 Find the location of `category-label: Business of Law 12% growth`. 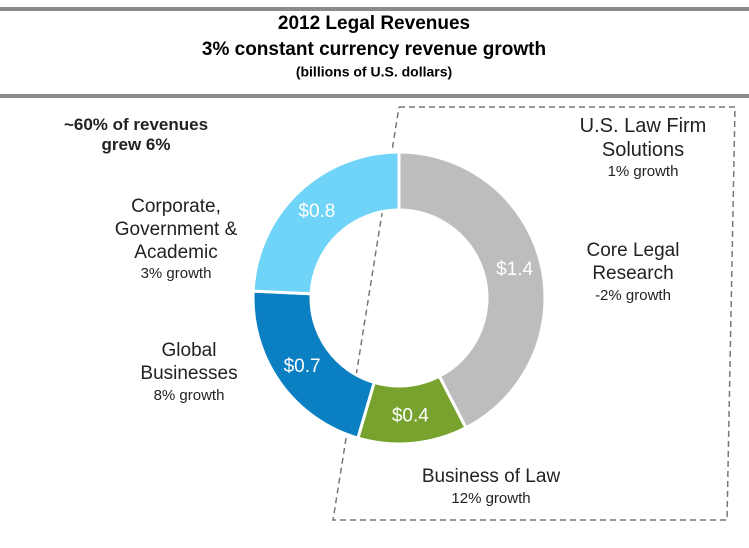

category-label: Business of Law 12% growth is located at coordinates (491, 487).